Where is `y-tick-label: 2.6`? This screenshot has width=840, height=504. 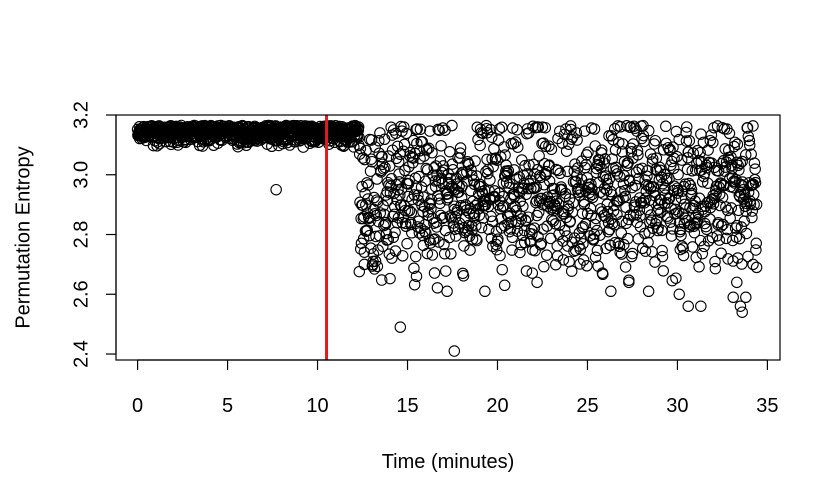 y-tick-label: 2.6 is located at coordinates (81, 294).